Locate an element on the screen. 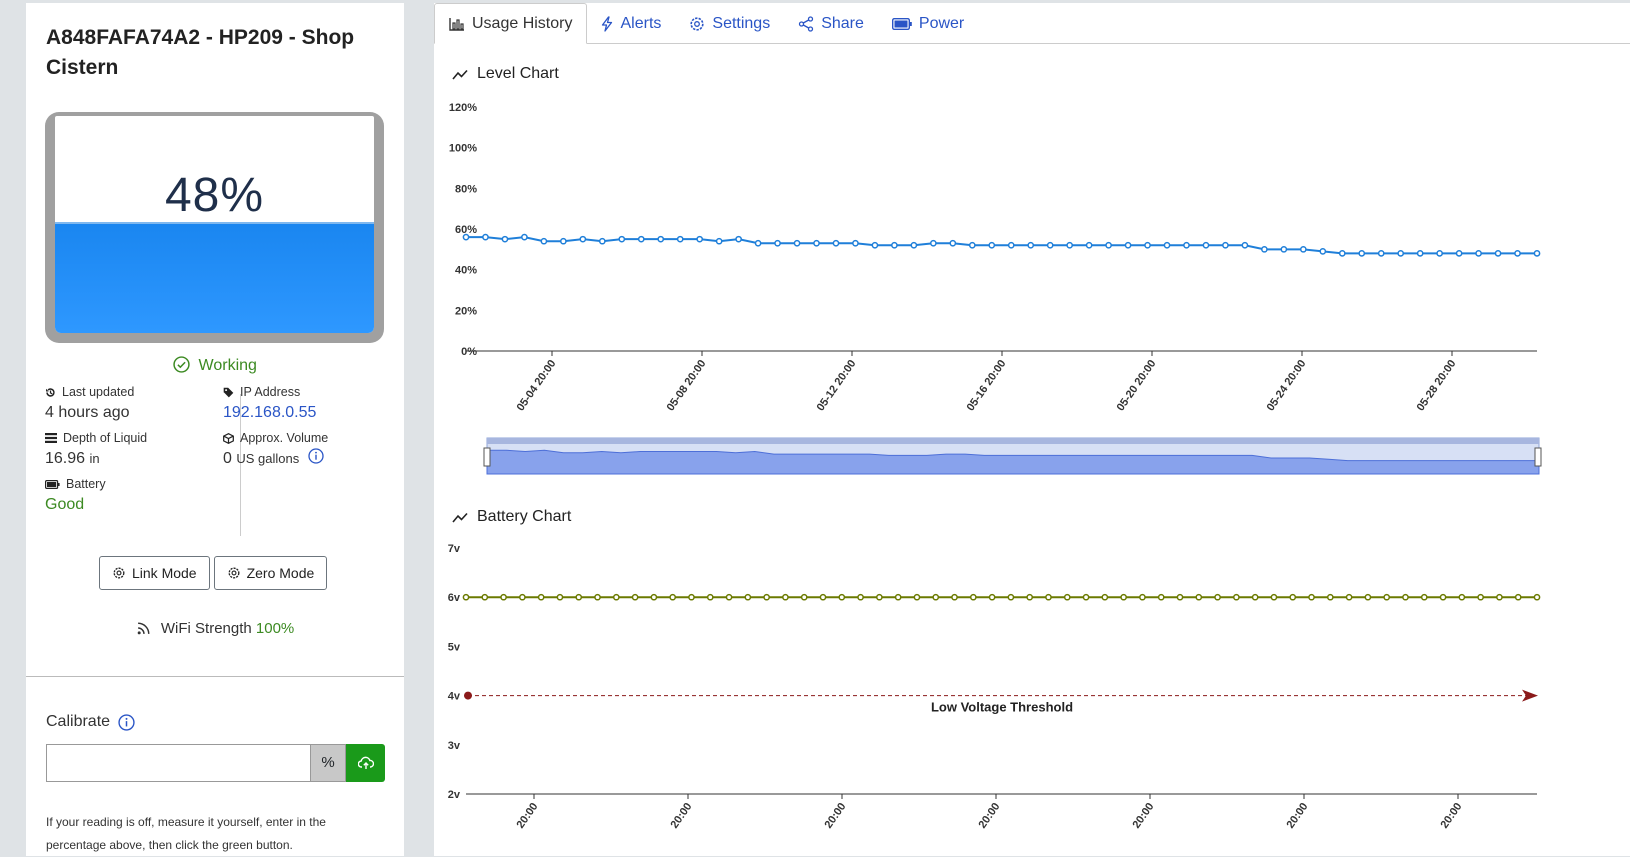  depth-label: Depth of Liquid is located at coordinates (96, 438).